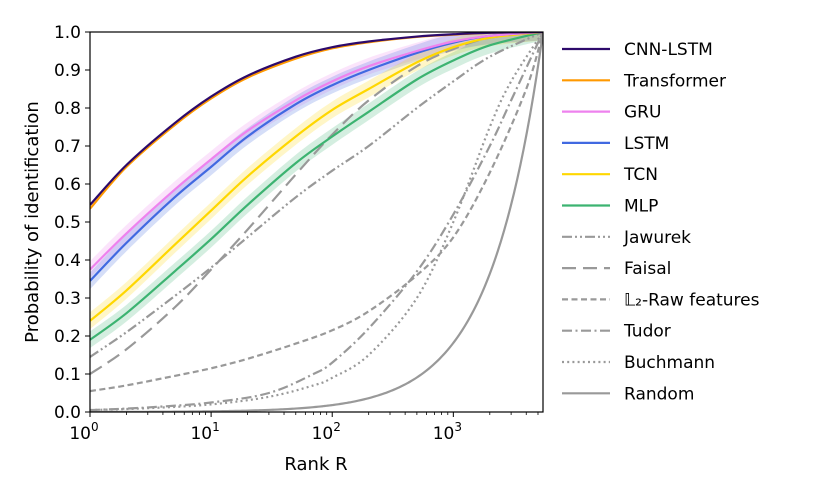 The height and width of the screenshot is (498, 830). I want to click on legend-entry-mlp: MLP, so click(610, 207).